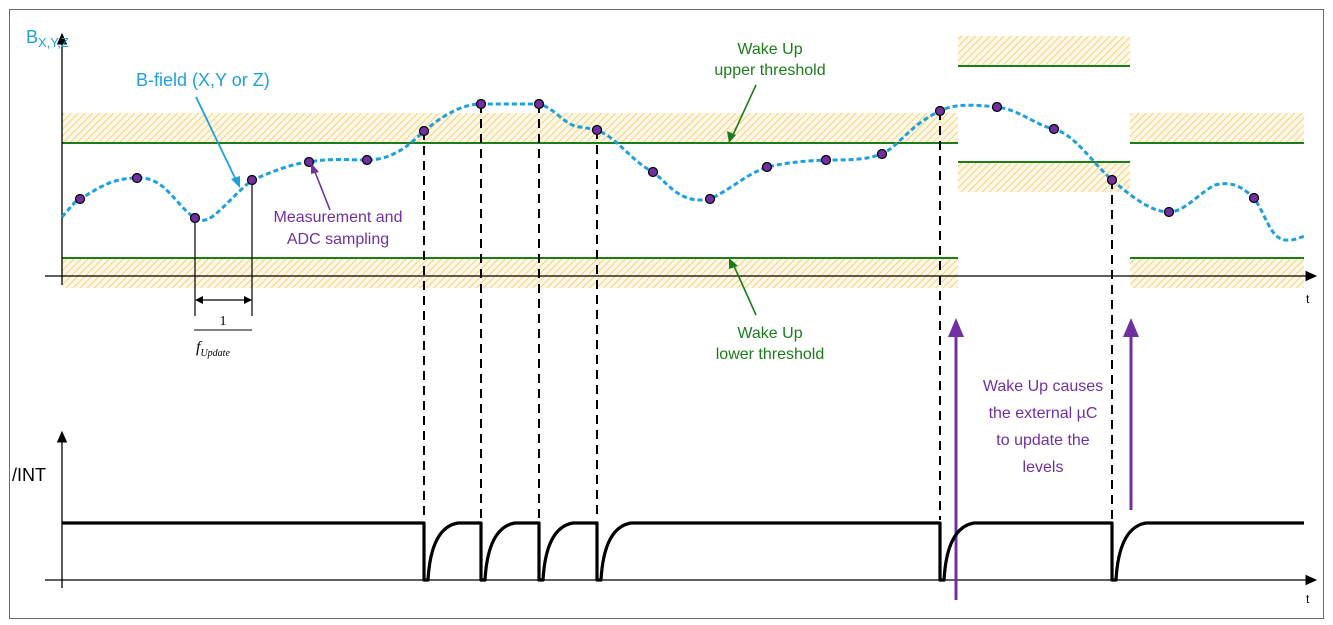 This screenshot has width=1333, height=625. Describe the element at coordinates (510, 128) in the screenshot. I see `upper-zone-initial` at that location.